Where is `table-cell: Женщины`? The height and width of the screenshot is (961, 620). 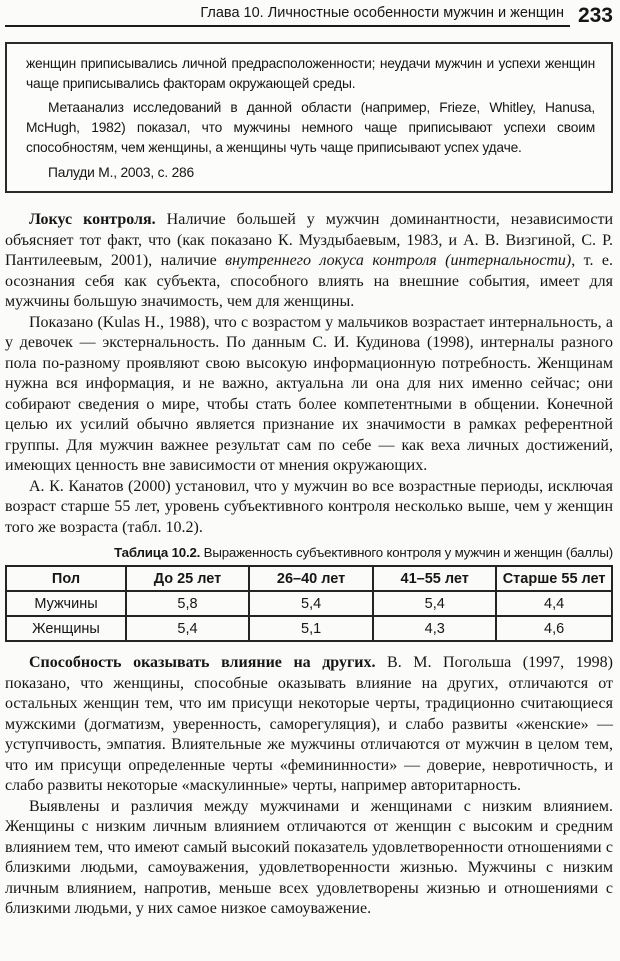
table-cell: Женщины is located at coordinates (66, 628).